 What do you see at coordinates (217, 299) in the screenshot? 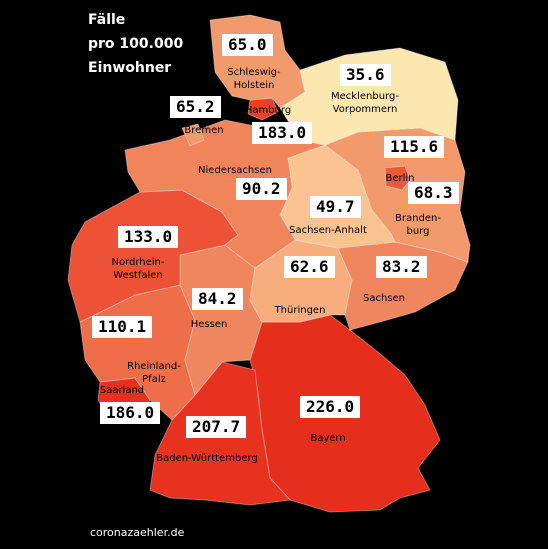
I see `value-badge-he: 84.2` at bounding box center [217, 299].